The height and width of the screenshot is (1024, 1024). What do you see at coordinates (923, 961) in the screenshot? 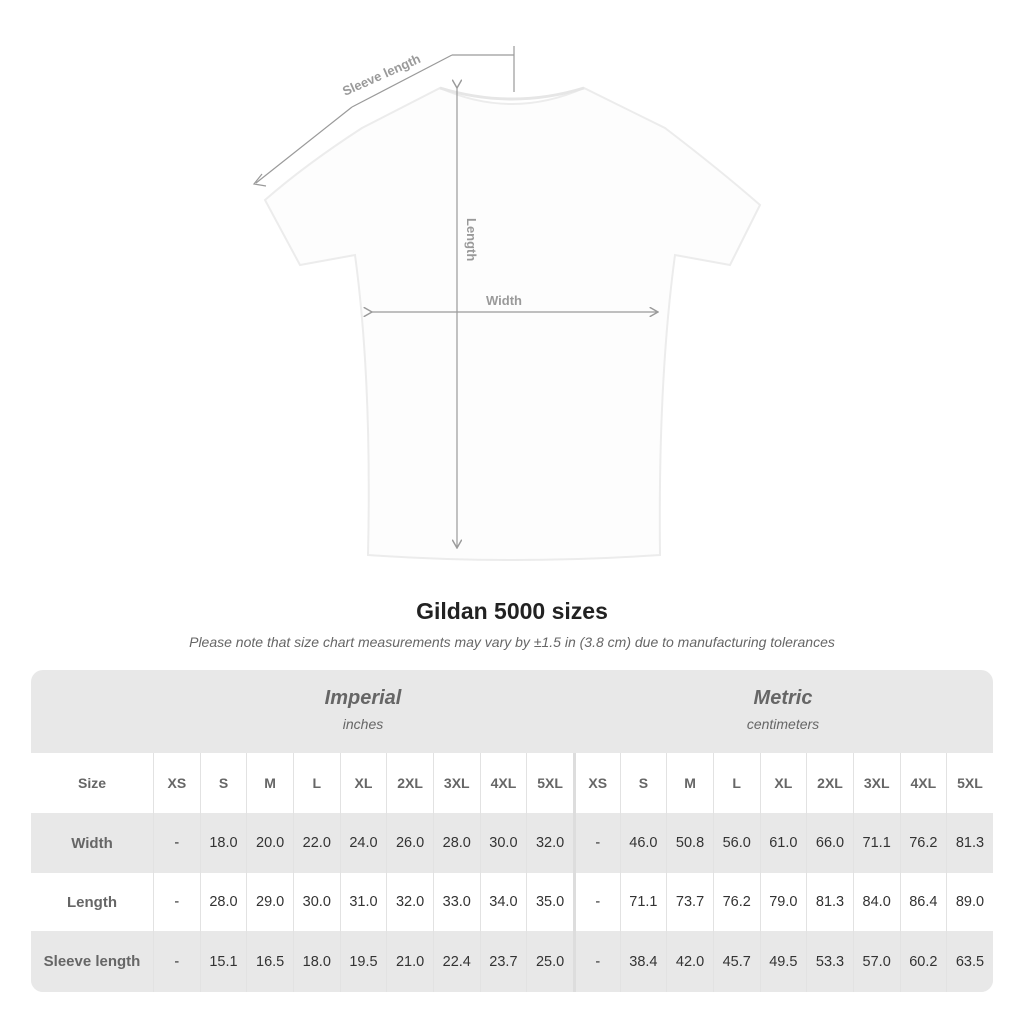
I see `metric-value: 60.2` at bounding box center [923, 961].